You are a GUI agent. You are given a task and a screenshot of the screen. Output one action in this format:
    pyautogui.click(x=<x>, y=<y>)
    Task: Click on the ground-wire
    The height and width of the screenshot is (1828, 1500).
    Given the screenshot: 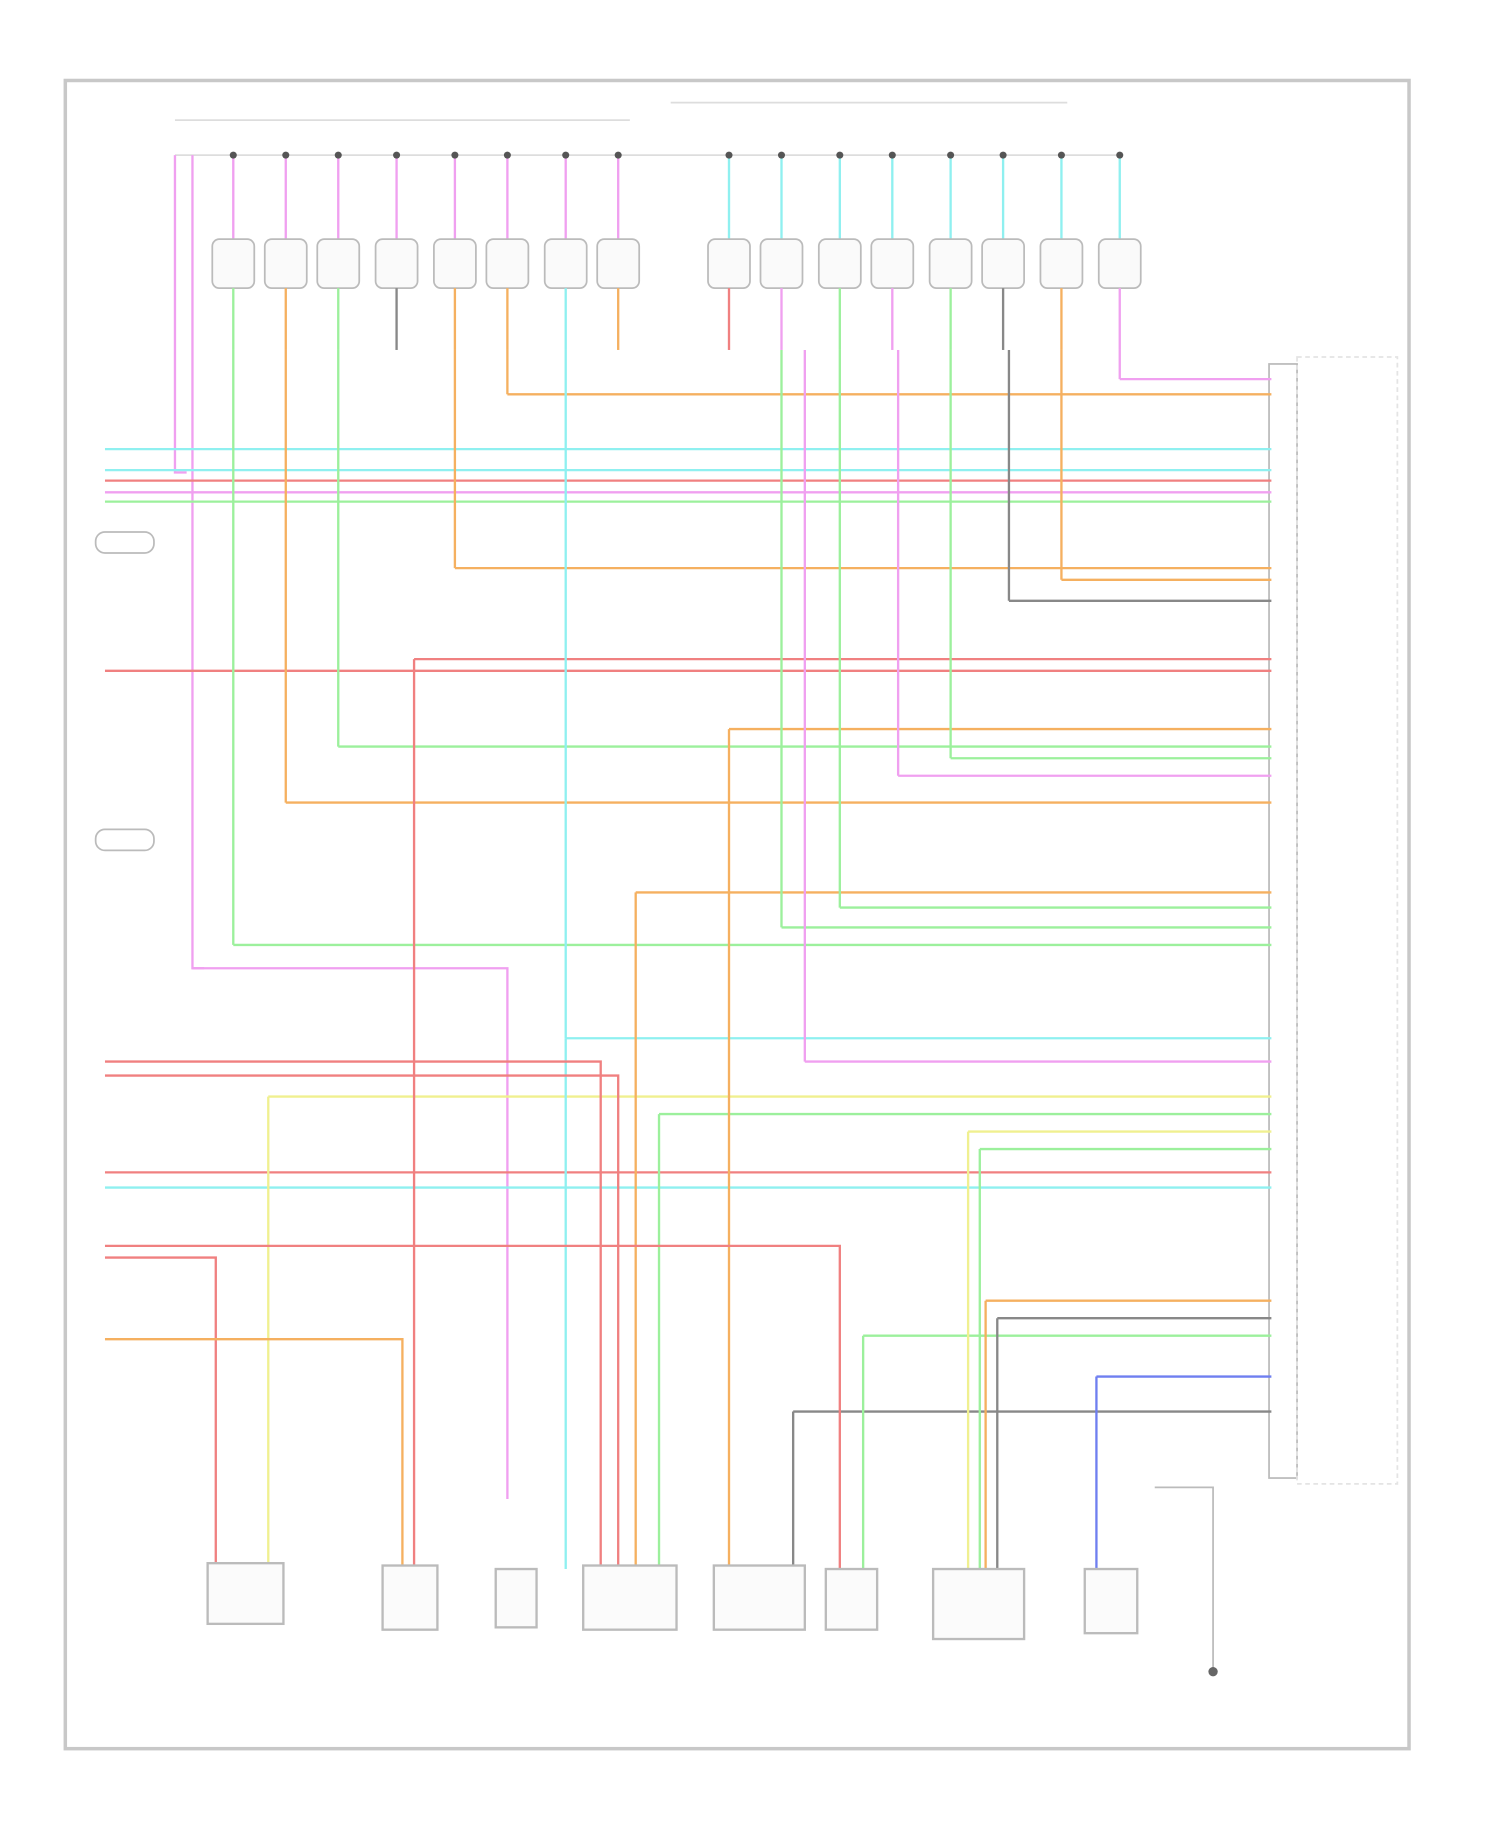 What is the action you would take?
    pyautogui.click(x=1184, y=1577)
    